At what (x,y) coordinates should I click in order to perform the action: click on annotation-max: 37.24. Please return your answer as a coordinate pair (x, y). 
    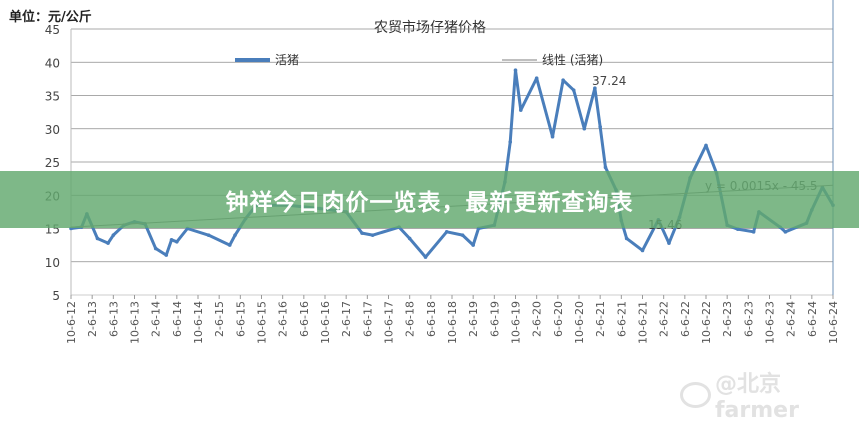
    Looking at the image, I should click on (609, 81).